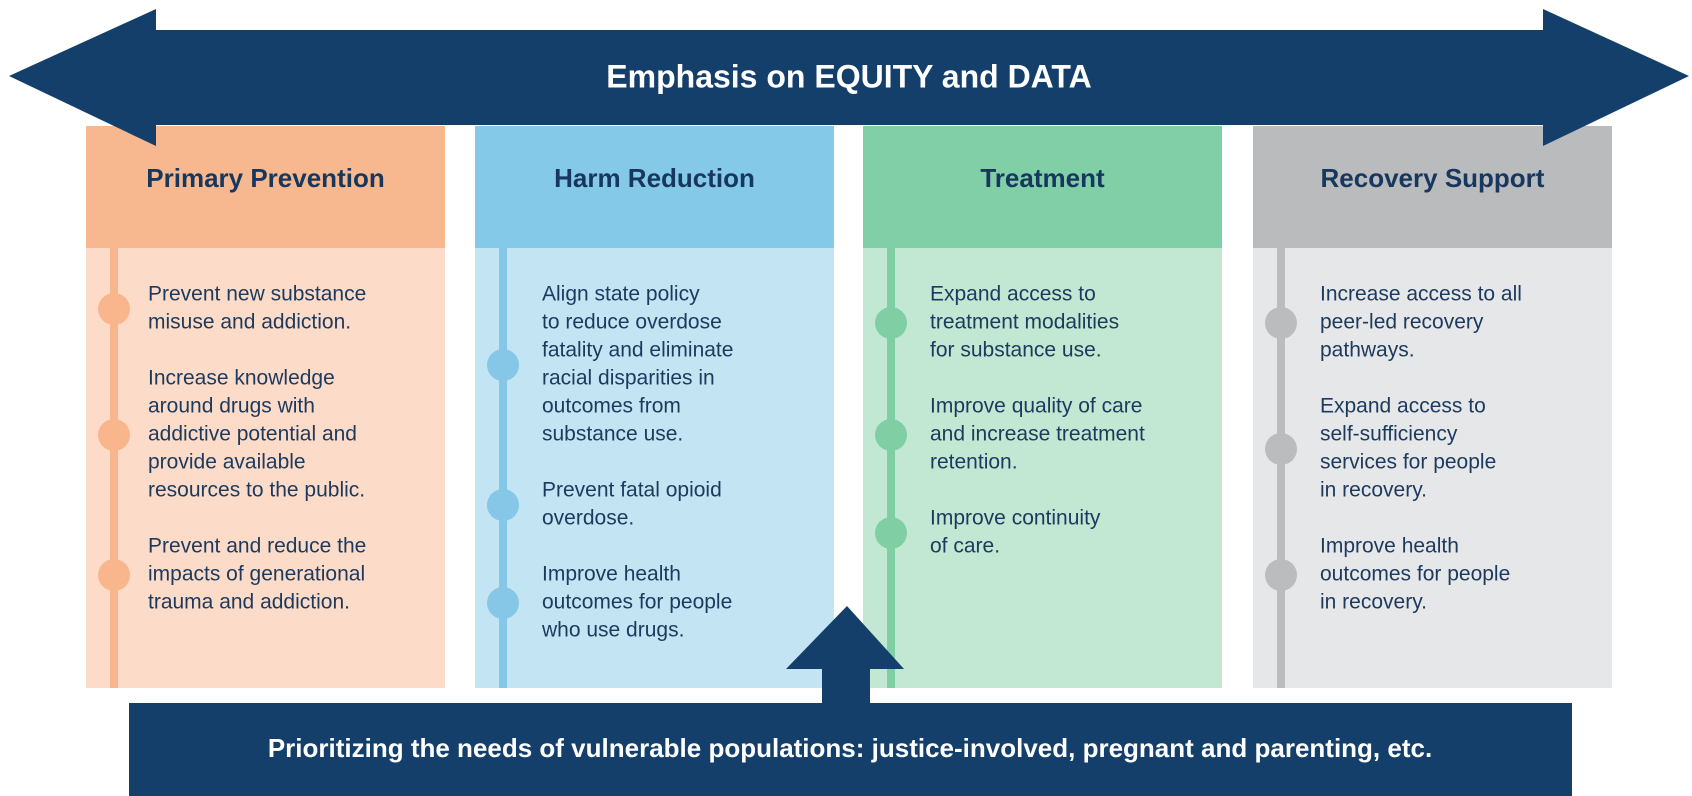 The image size is (1692, 796). What do you see at coordinates (845, 655) in the screenshot?
I see `up-arrow` at bounding box center [845, 655].